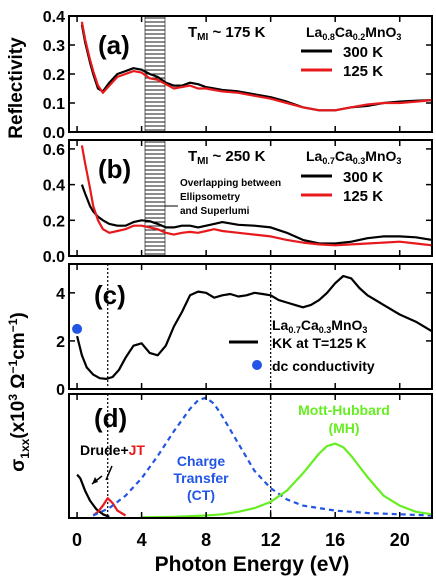  What do you see at coordinates (104, 450) in the screenshot?
I see `drude-text: Drude+` at bounding box center [104, 450].